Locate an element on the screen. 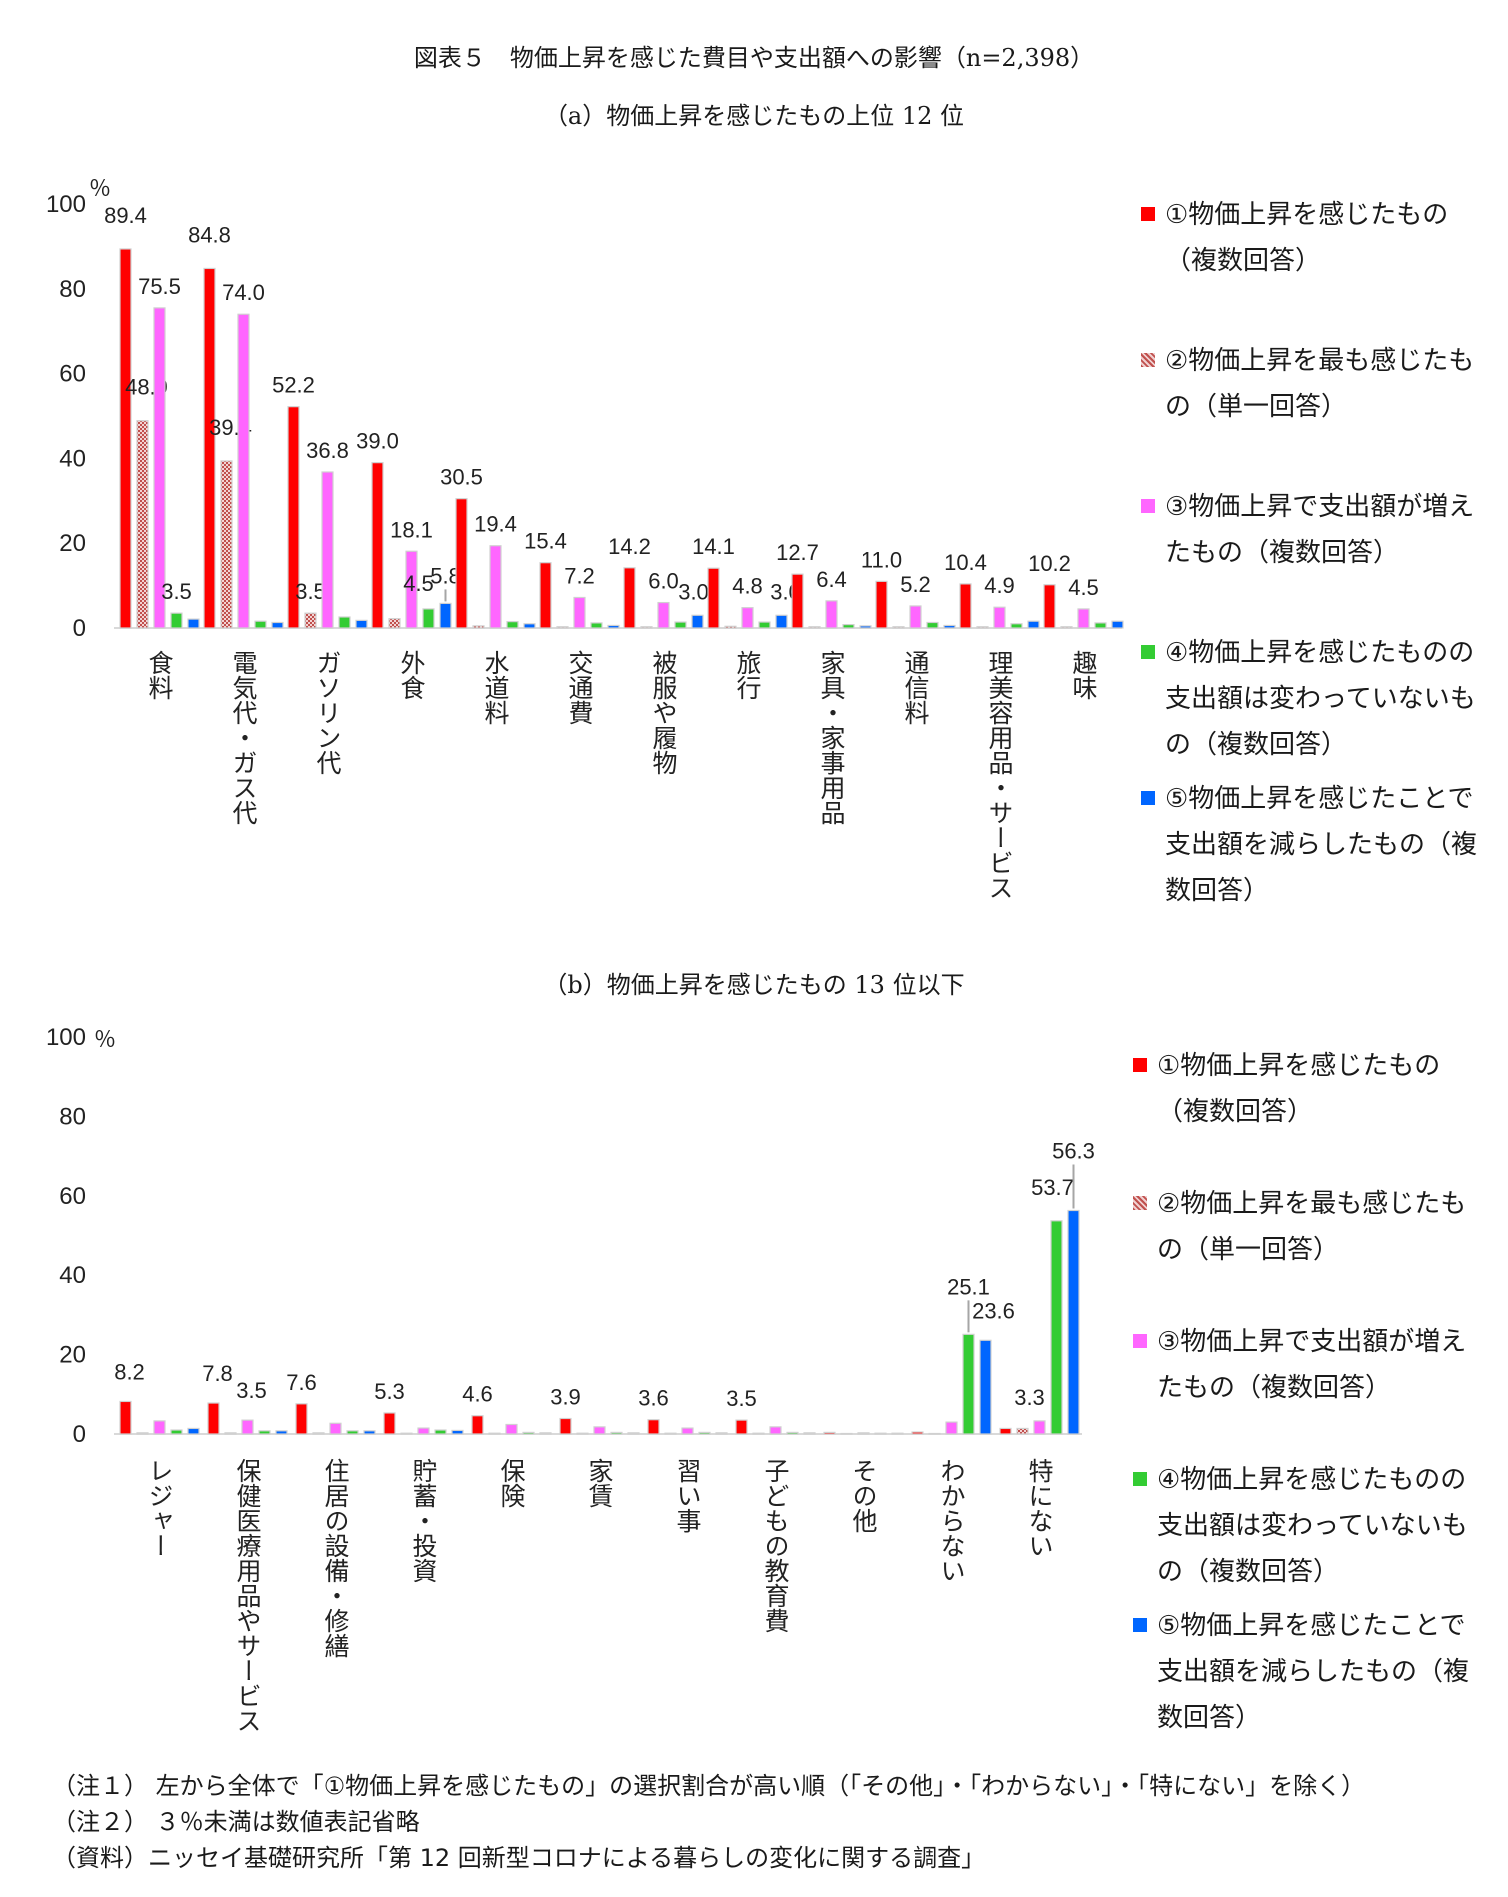 The image size is (1508, 1897). legend-b-label-5: ⑤物価上昇を感じたことで支出額を減らしたもの（複数回答） is located at coordinates (1313, 1672).